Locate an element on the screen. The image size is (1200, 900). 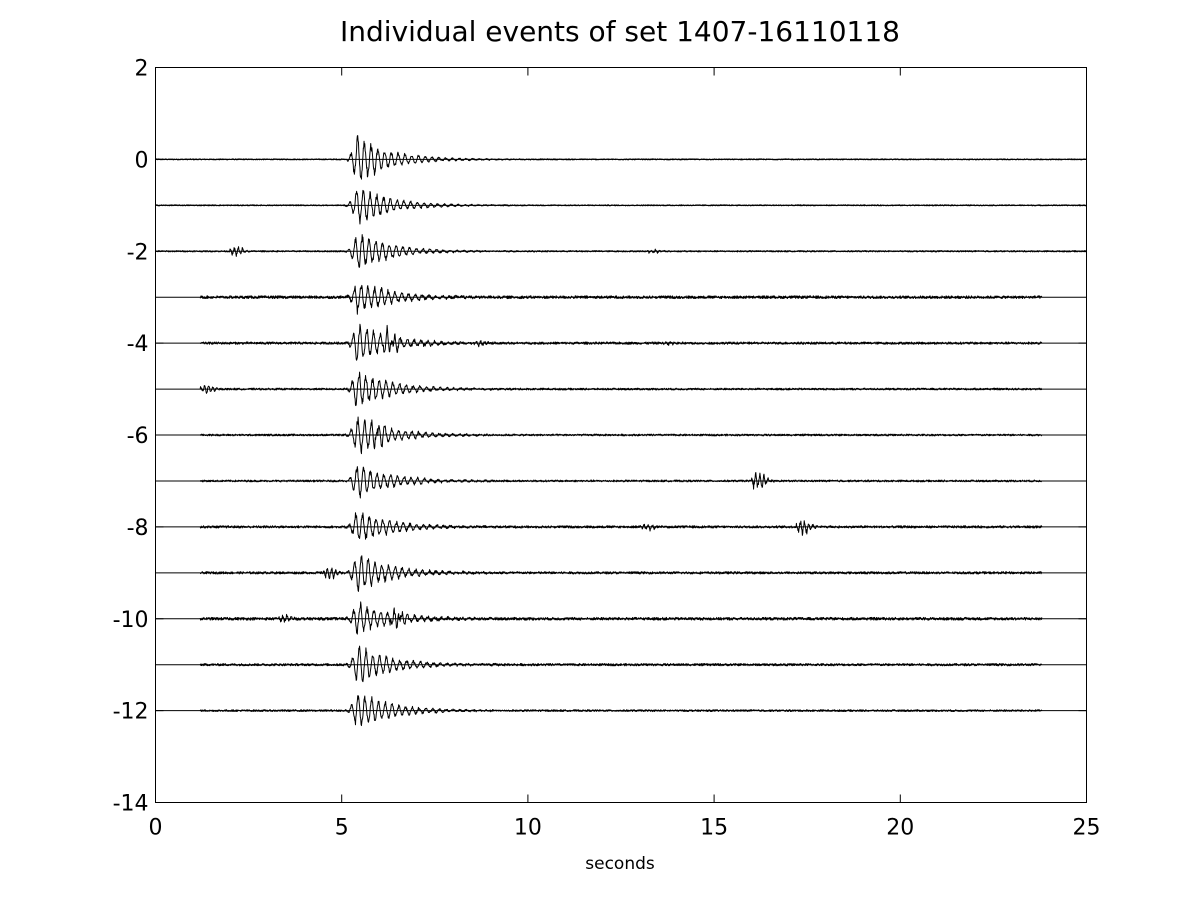
y-tick-label: -6 is located at coordinates (138, 436).